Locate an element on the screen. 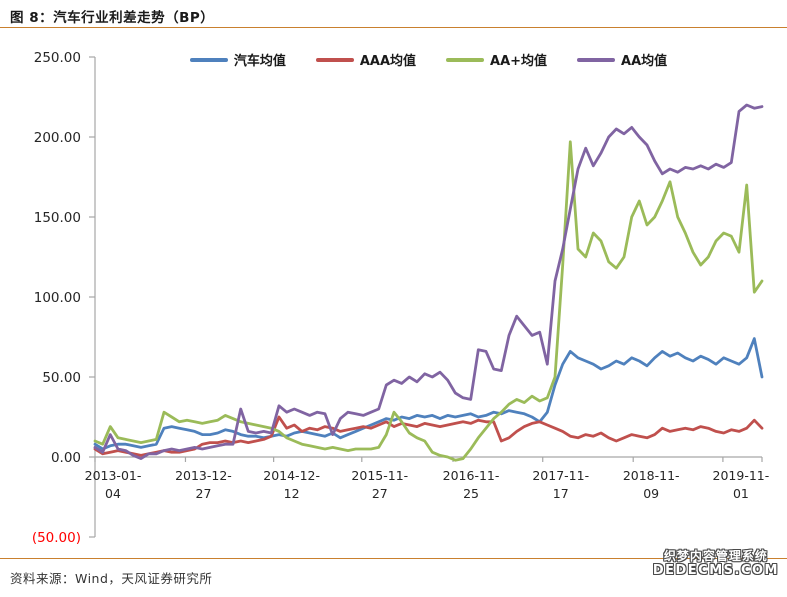 Image resolution: width=787 pixels, height=597 pixels. legend-item-3: AA+均值 is located at coordinates (496, 59).